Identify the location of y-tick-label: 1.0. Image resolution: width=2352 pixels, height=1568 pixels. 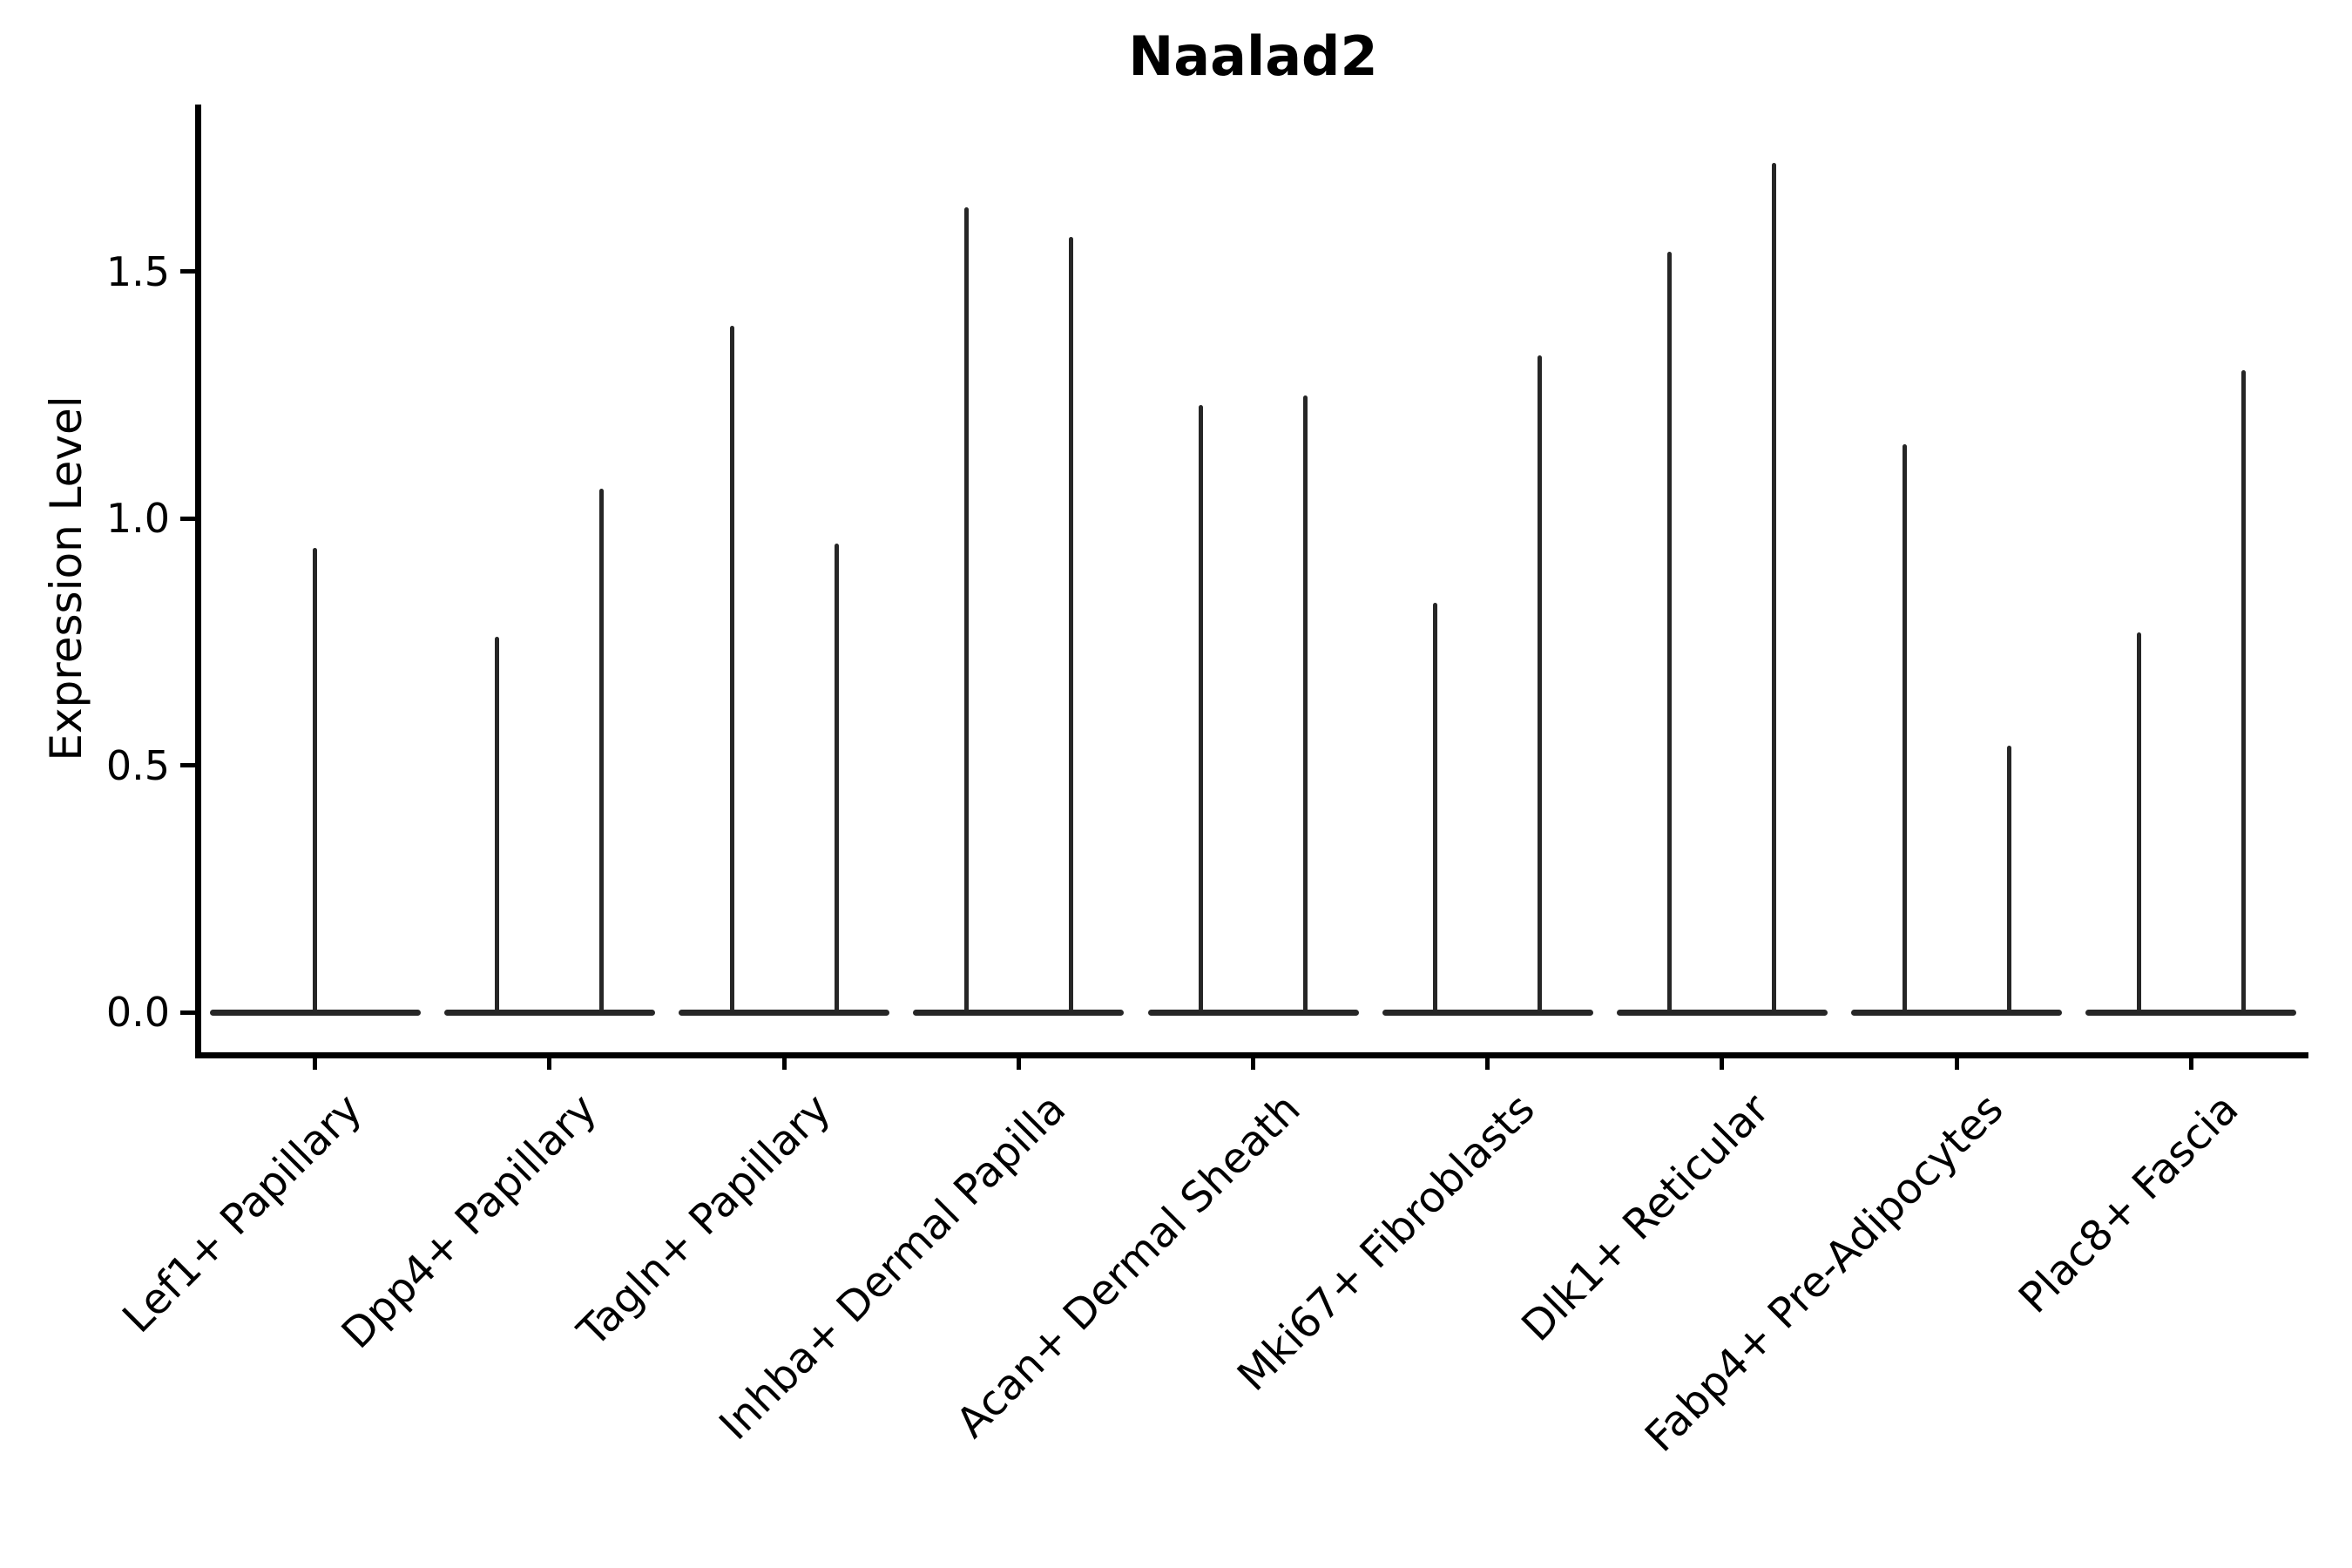
(137, 519).